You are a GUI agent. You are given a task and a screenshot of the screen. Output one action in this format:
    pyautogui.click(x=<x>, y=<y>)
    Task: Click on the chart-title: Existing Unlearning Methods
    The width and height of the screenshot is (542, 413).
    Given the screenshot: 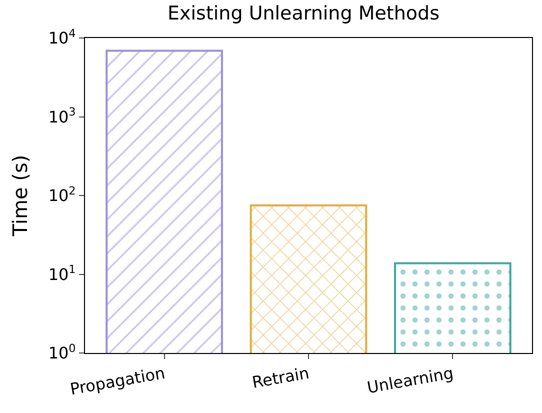 What is the action you would take?
    pyautogui.click(x=304, y=13)
    